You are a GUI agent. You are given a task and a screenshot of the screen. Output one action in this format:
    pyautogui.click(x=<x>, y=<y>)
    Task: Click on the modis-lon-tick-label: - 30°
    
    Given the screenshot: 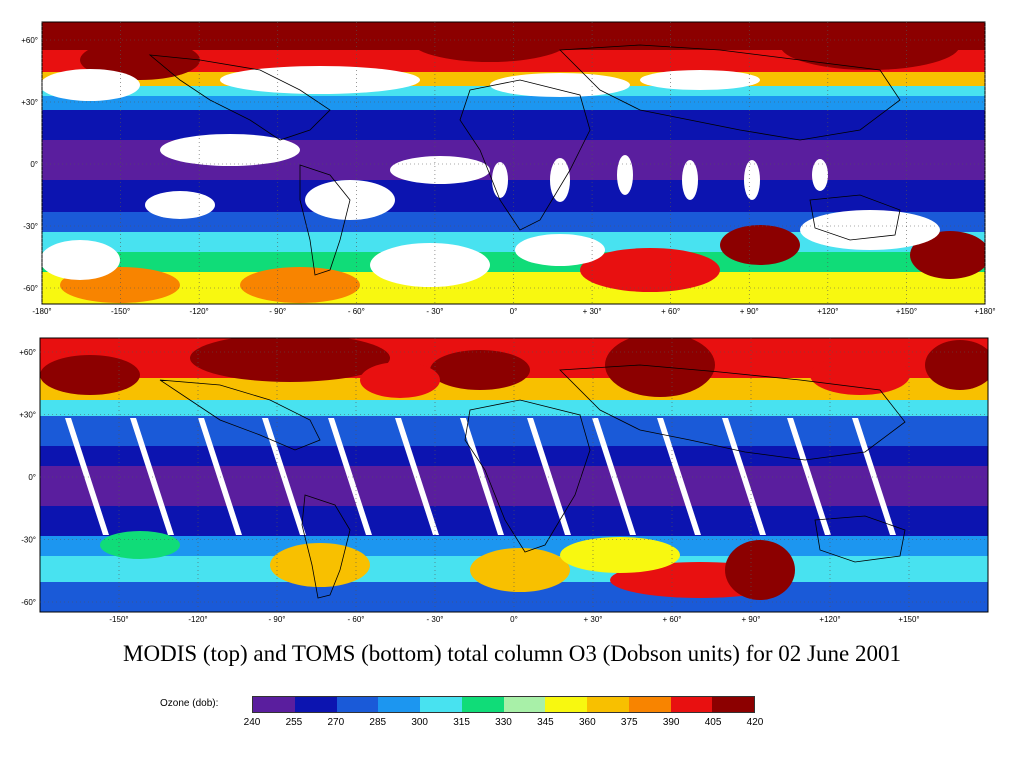 What is the action you would take?
    pyautogui.click(x=434, y=311)
    